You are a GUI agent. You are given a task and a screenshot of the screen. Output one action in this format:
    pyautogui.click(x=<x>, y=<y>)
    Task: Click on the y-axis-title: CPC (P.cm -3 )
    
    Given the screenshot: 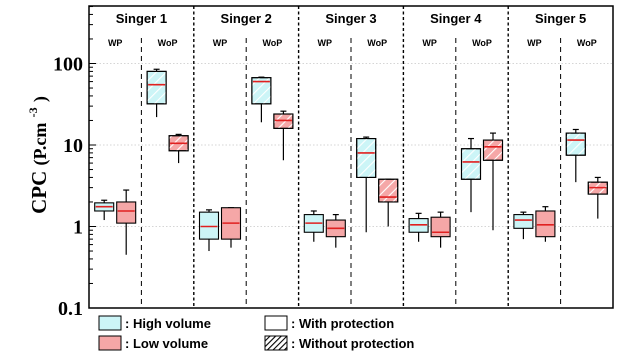 What is the action you would take?
    pyautogui.click(x=34, y=155)
    